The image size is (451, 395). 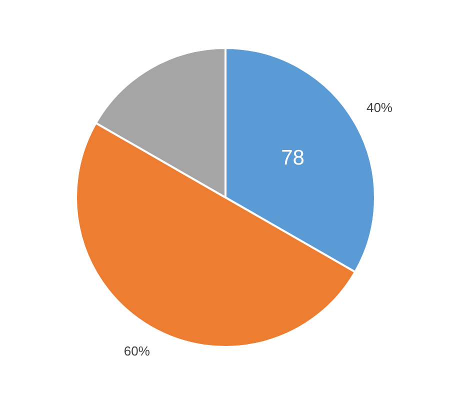 What do you see at coordinates (292, 158) in the screenshot?
I see `text: 78` at bounding box center [292, 158].